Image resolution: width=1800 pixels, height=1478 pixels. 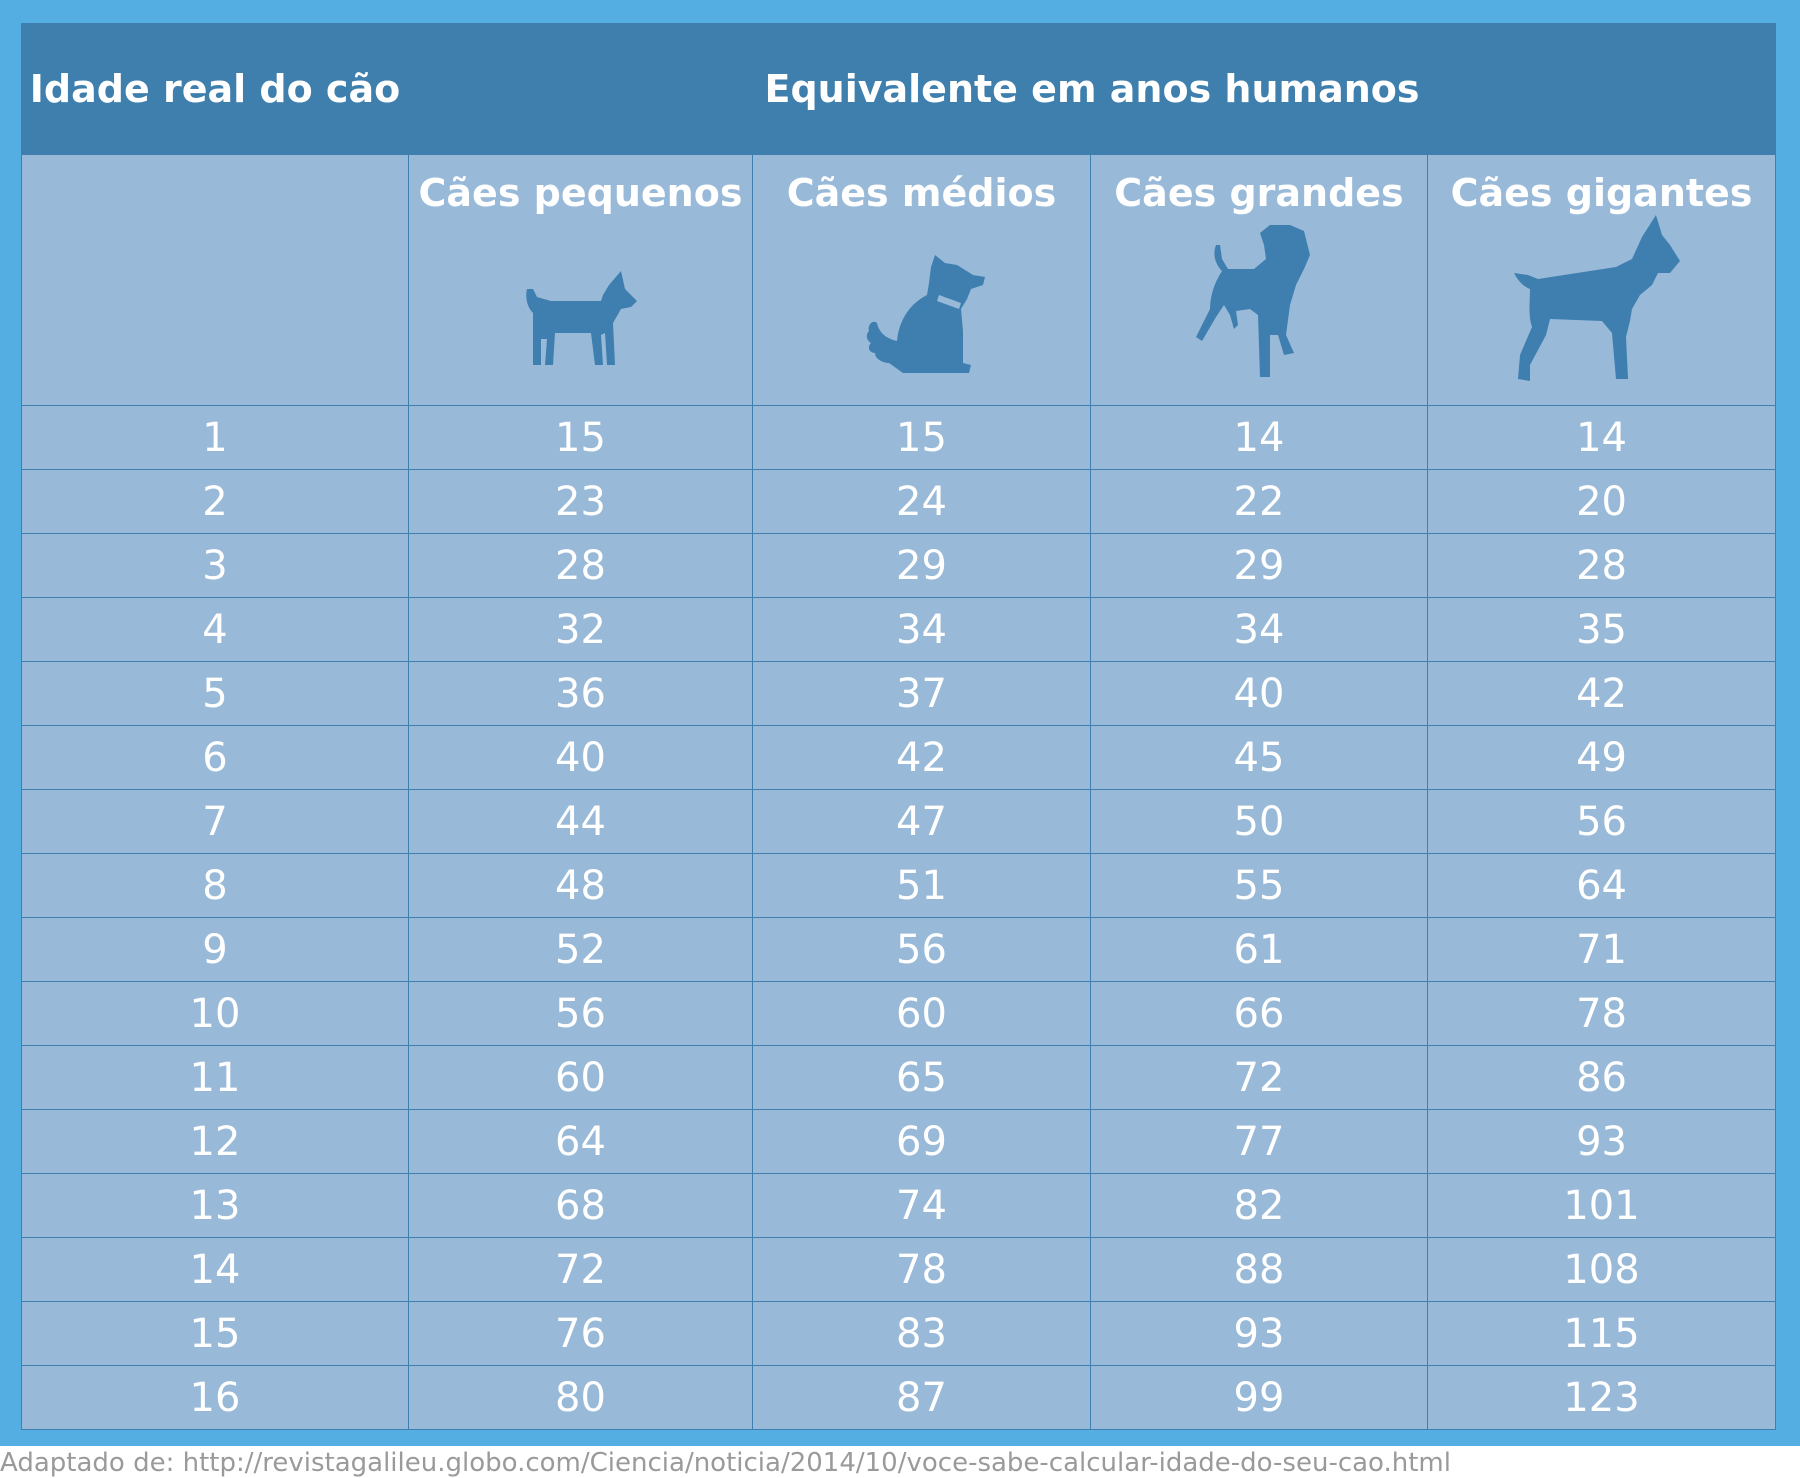 I want to click on table-row: 12 64 69 77 93, so click(x=899, y=1141).